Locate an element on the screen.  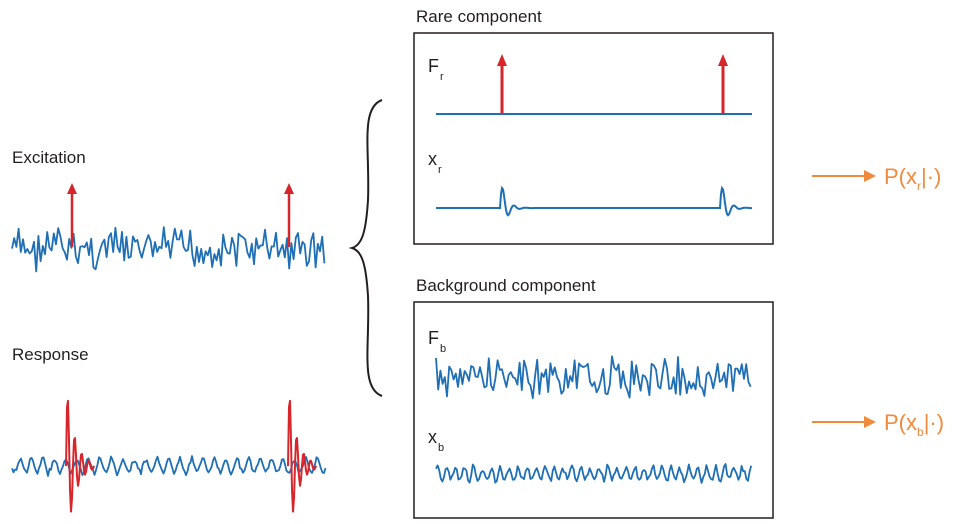
rare-force-spike-1-head is located at coordinates (502, 60).